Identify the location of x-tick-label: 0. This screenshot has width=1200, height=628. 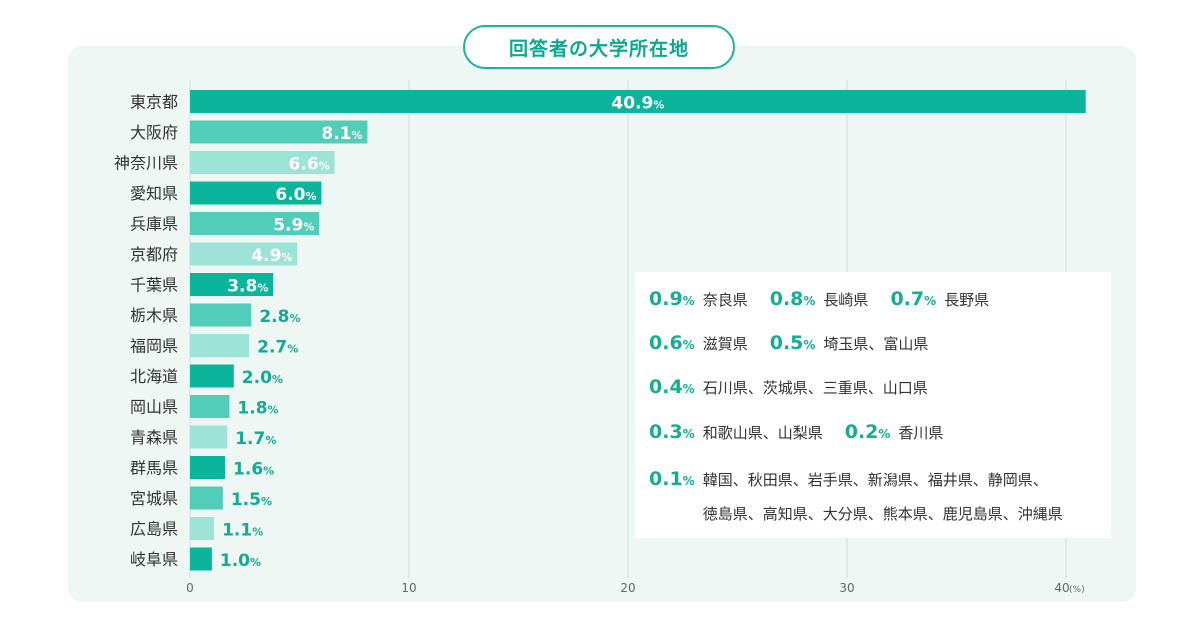
(190, 588).